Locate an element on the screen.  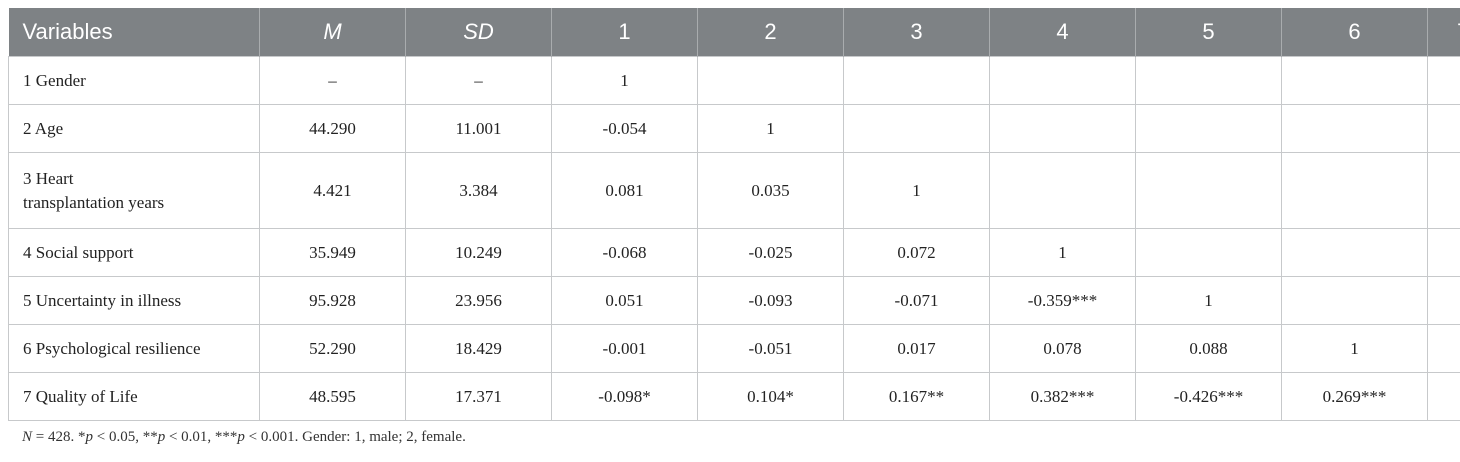
table-cell: 0.078 is located at coordinates (1062, 348).